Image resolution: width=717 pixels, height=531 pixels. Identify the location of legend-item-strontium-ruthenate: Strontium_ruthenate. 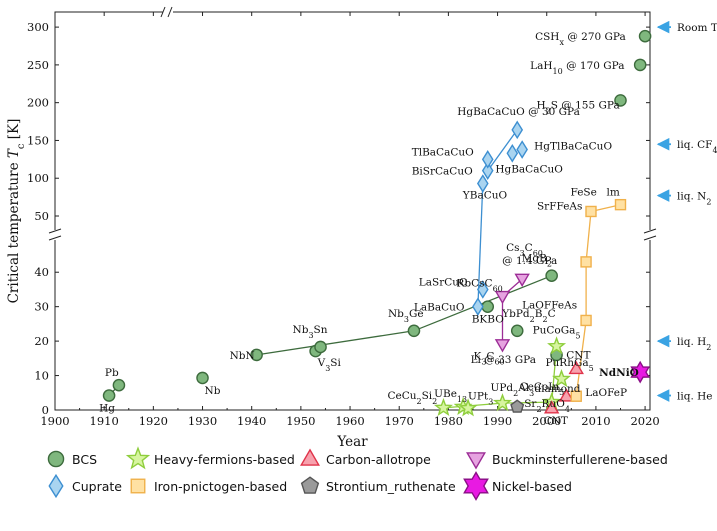
(378, 485).